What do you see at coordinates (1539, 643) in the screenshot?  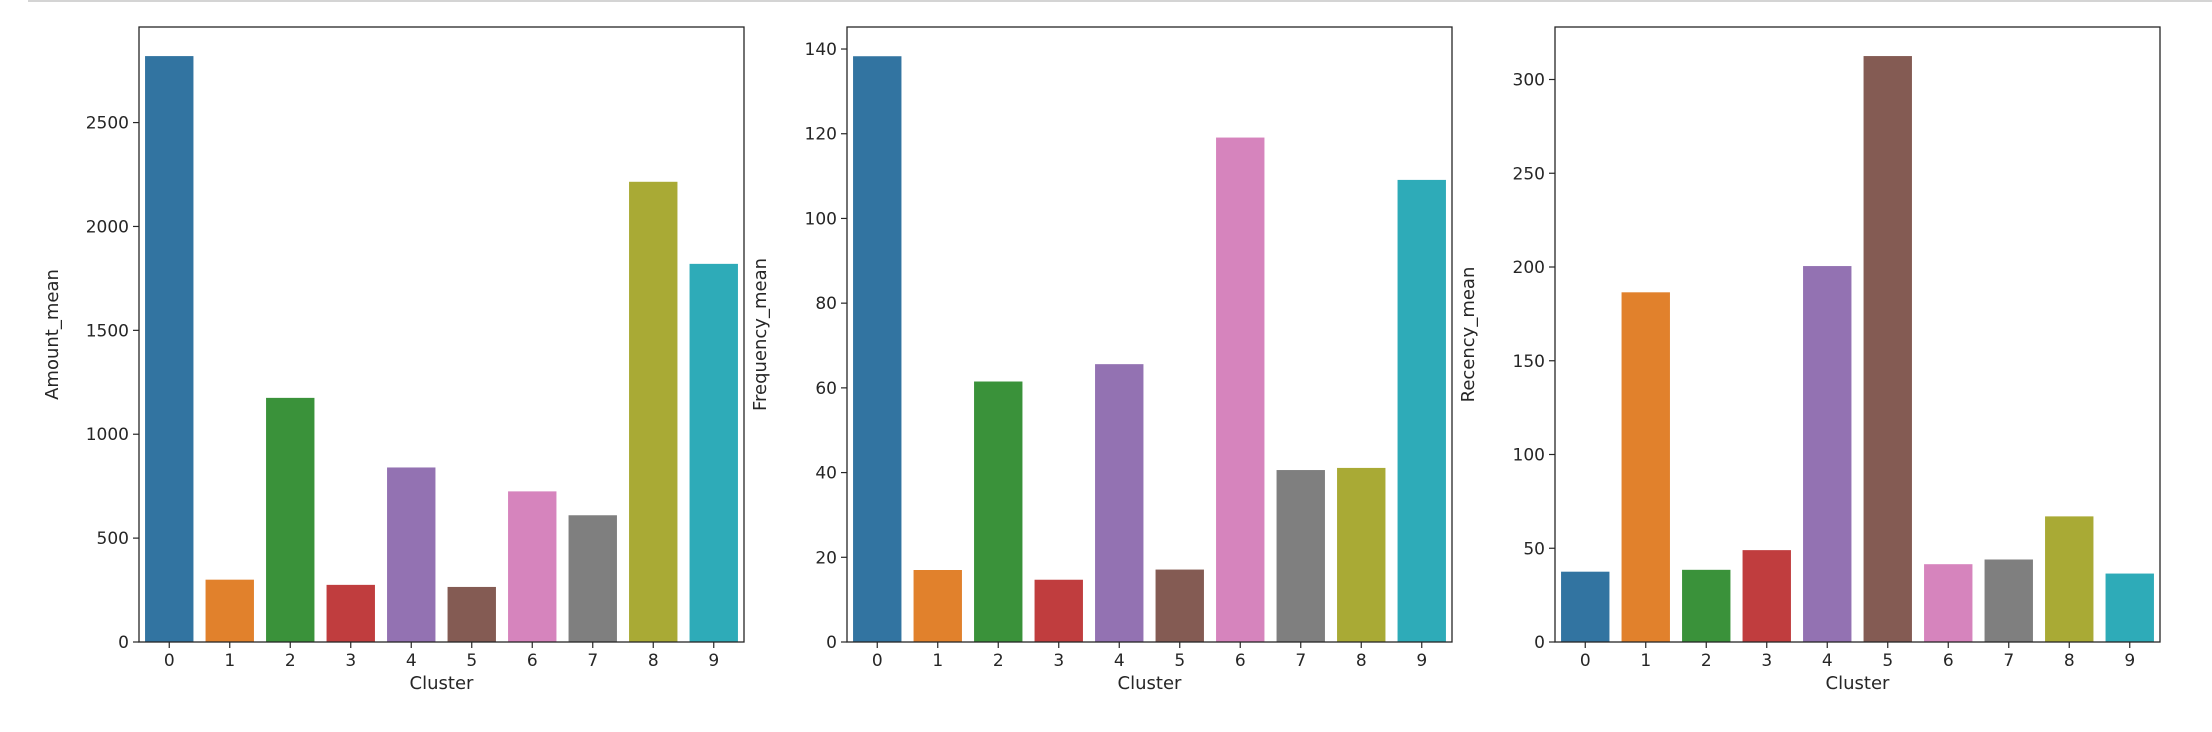 I see `recency-y-tick-label: 0` at bounding box center [1539, 643].